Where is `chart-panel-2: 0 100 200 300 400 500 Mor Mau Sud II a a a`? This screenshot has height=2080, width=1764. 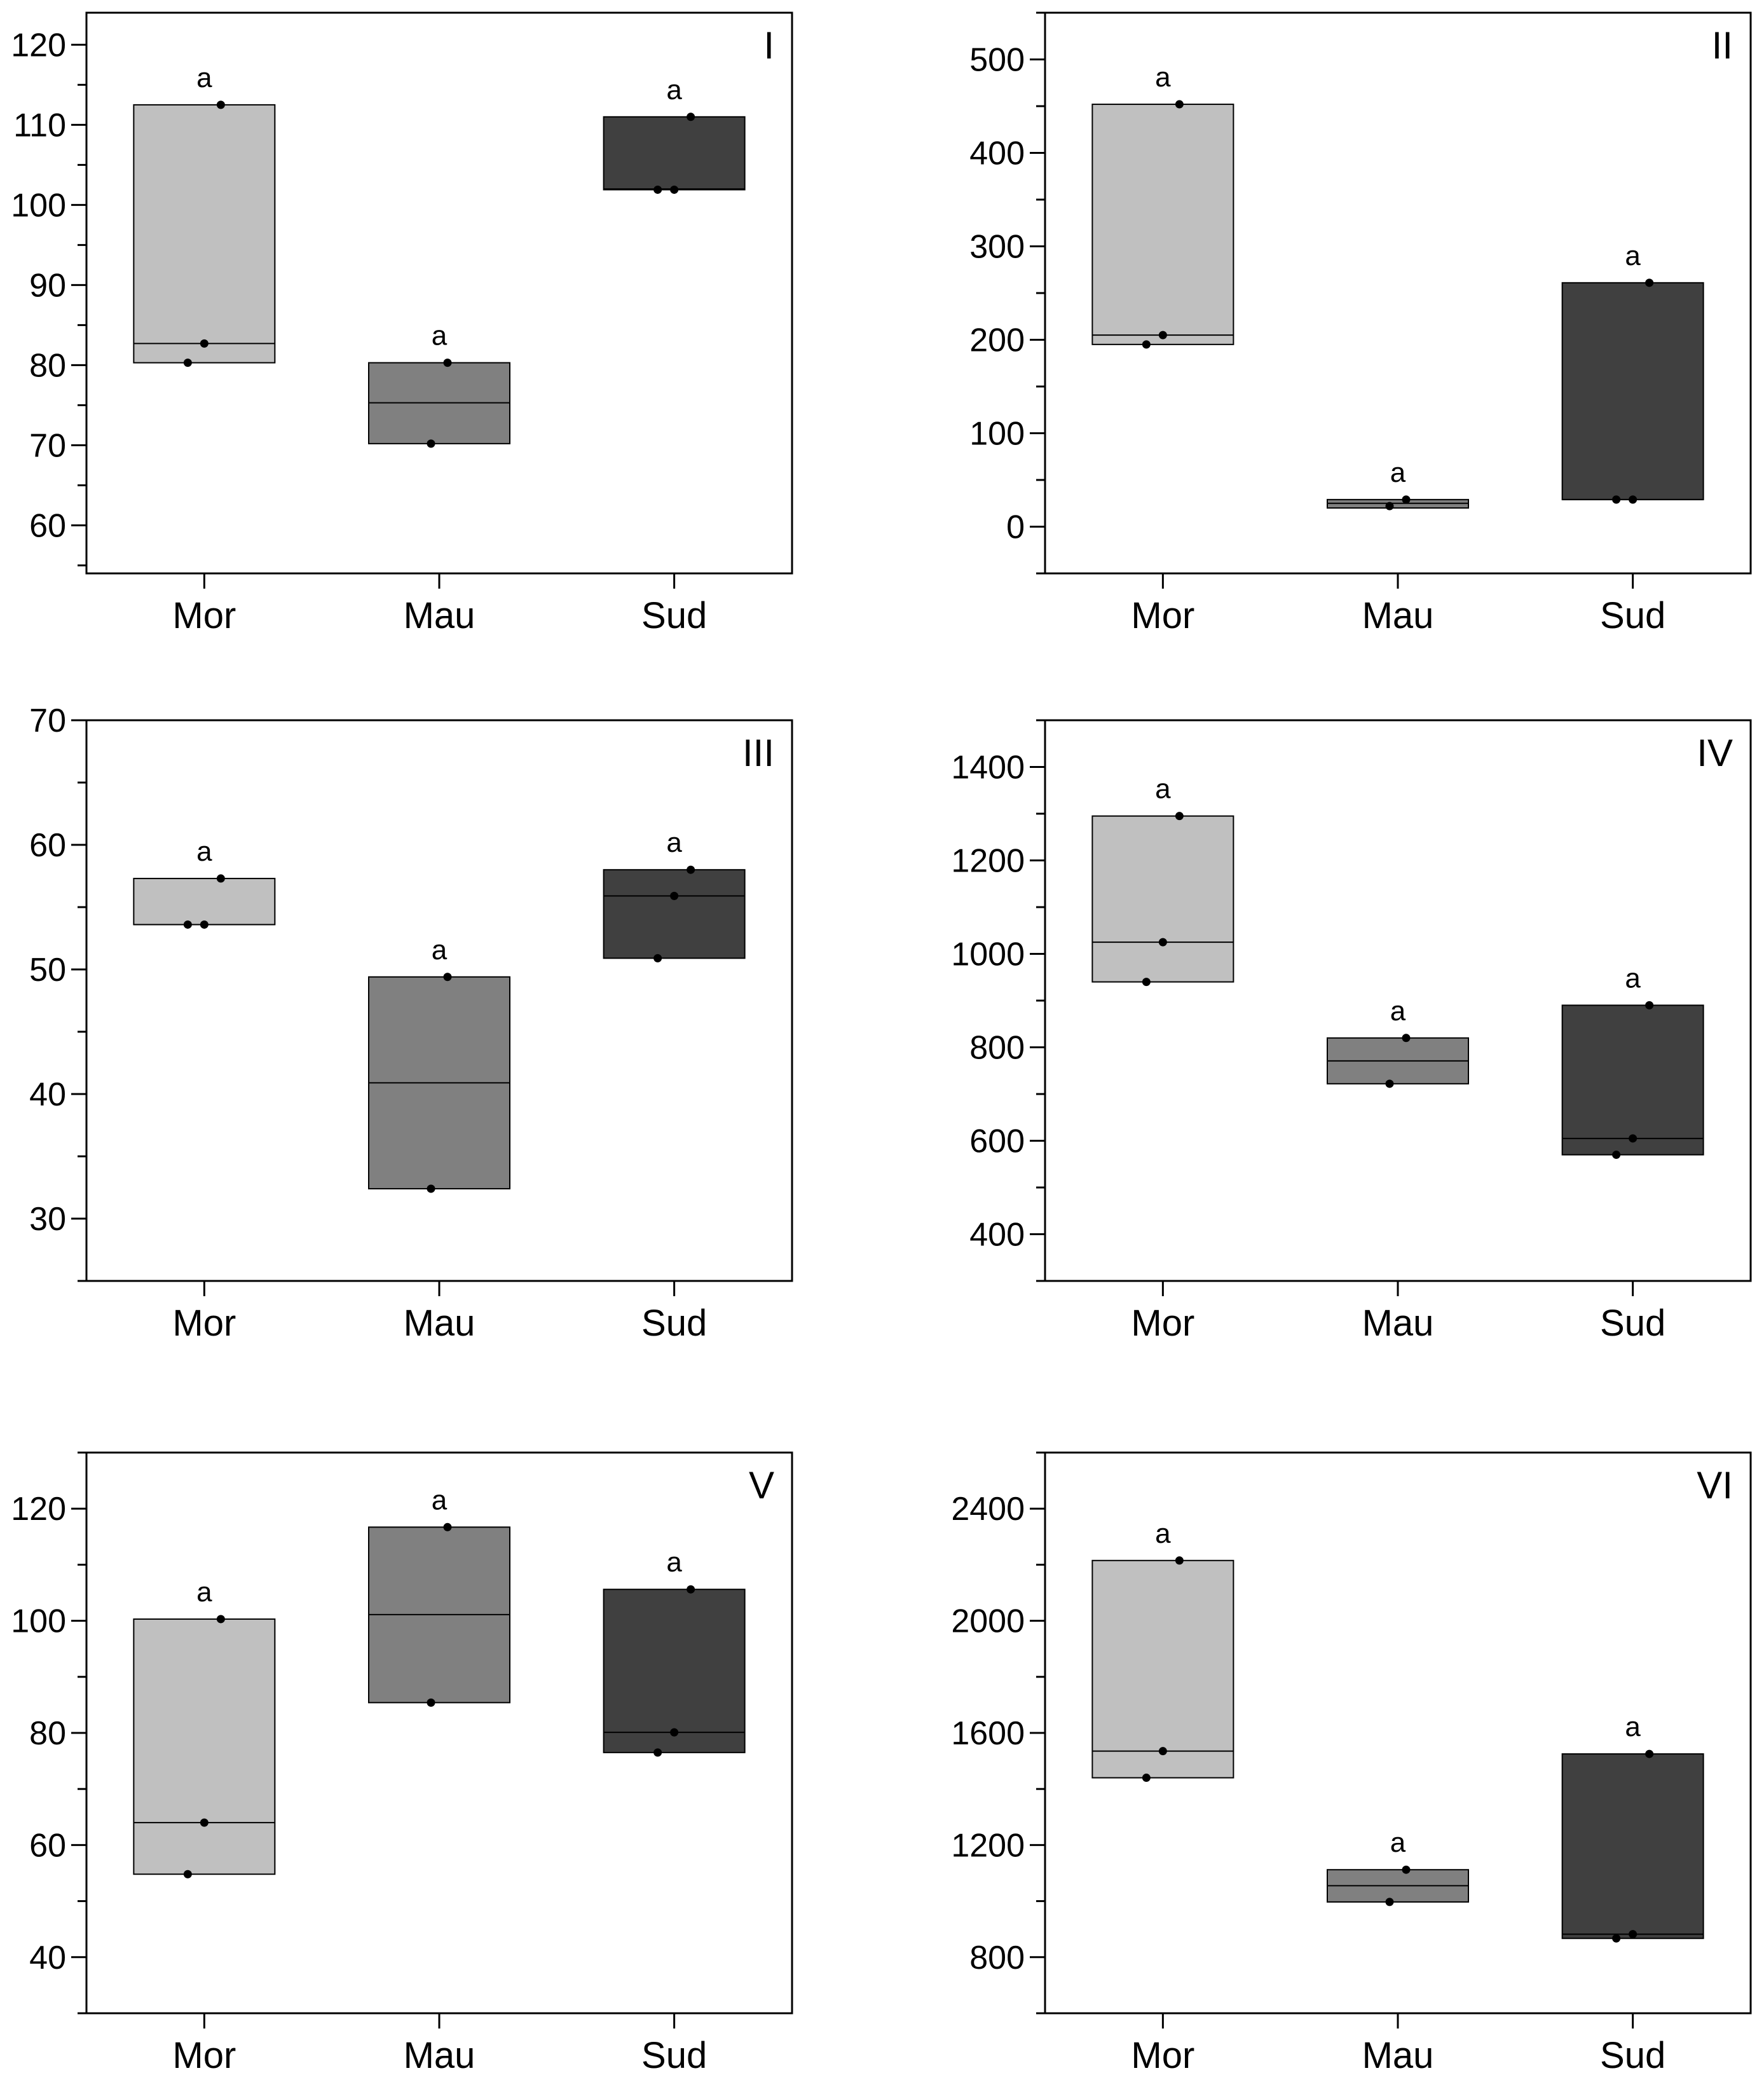
chart-panel-2: 0 100 200 300 400 500 Mor Mau Sud II a a a is located at coordinates (1360, 323).